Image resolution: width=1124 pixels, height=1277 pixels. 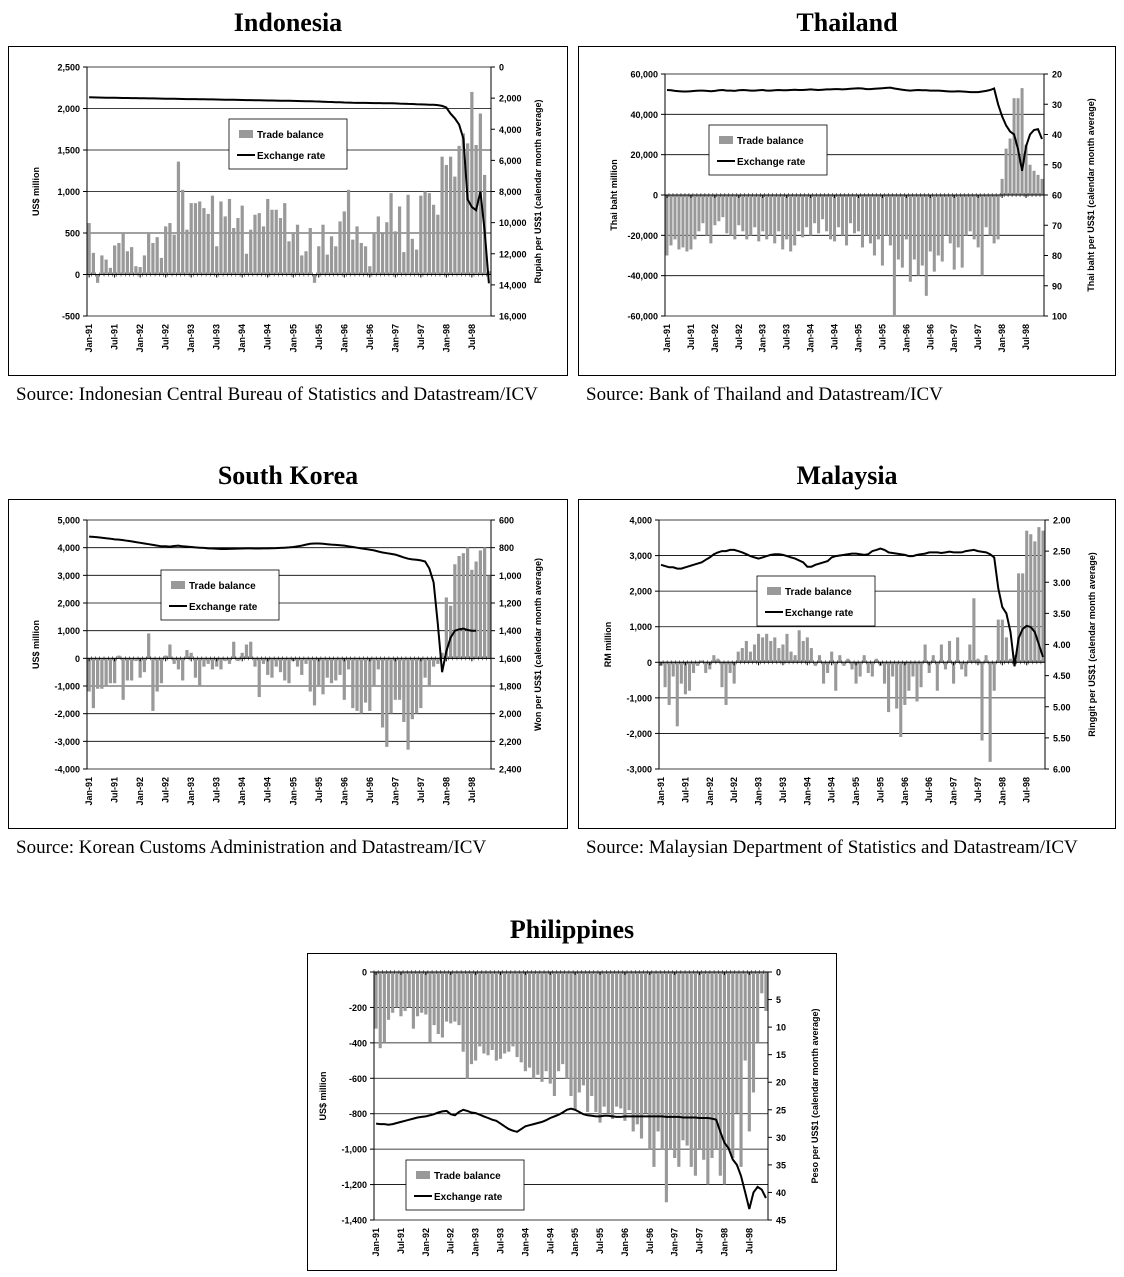 I want to click on y2-tick-label: 100, so click(x=1059, y=317).